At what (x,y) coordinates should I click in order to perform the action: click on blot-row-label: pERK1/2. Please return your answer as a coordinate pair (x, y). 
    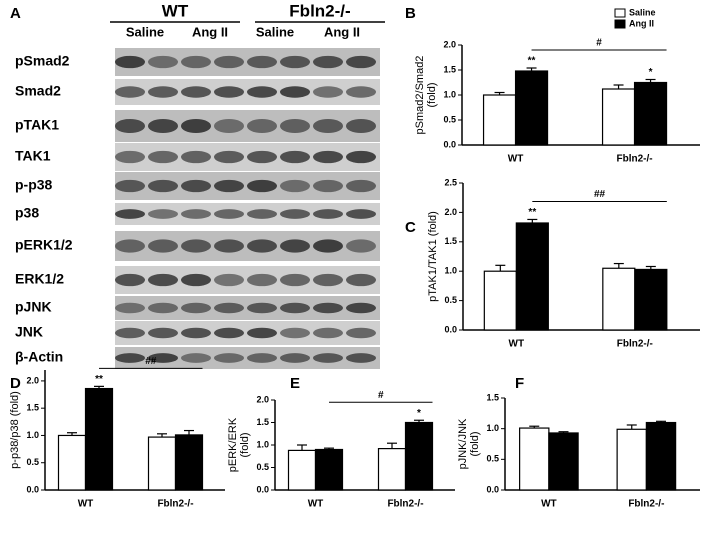
    Looking at the image, I should click on (44, 245).